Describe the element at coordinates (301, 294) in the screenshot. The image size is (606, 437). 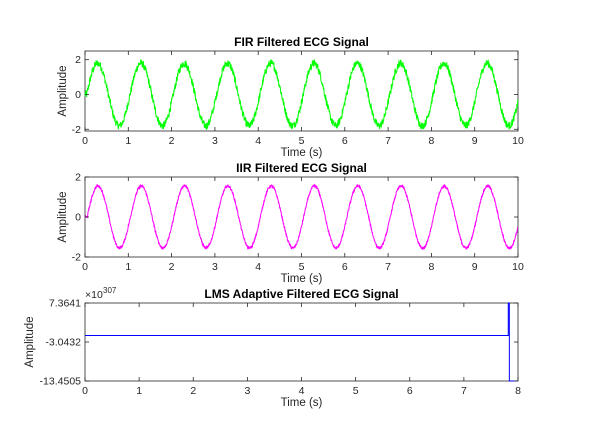
I see `chart-title: LMS Adaptive Filtered ECG Signal` at that location.